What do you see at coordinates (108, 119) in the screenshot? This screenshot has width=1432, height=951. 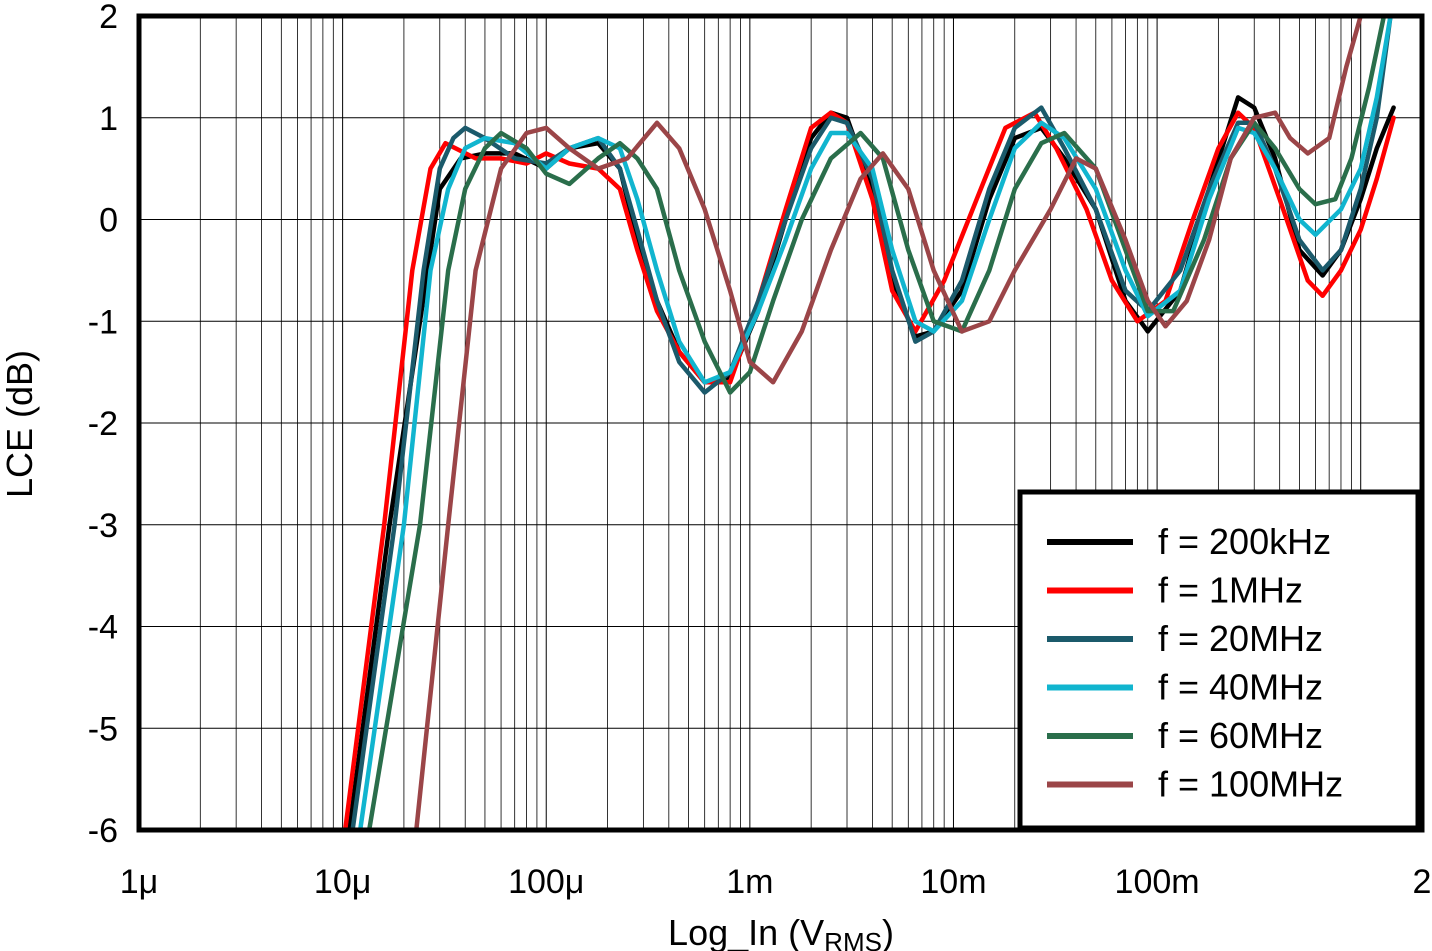 I see `y-tick-label: 1` at bounding box center [108, 119].